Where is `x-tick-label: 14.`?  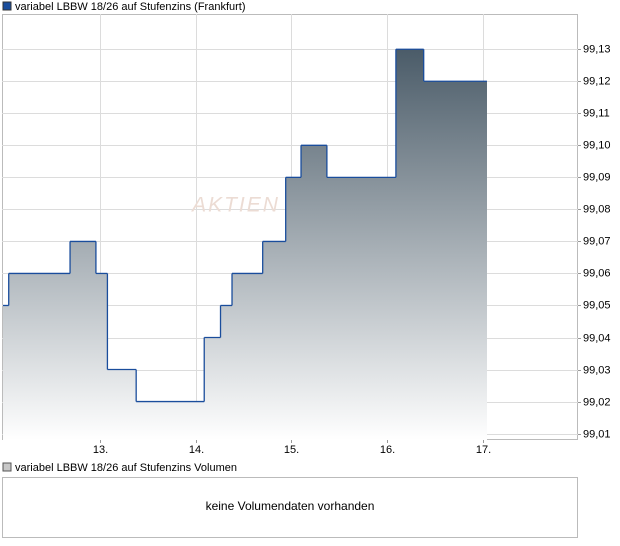
x-tick-label: 14. is located at coordinates (196, 450).